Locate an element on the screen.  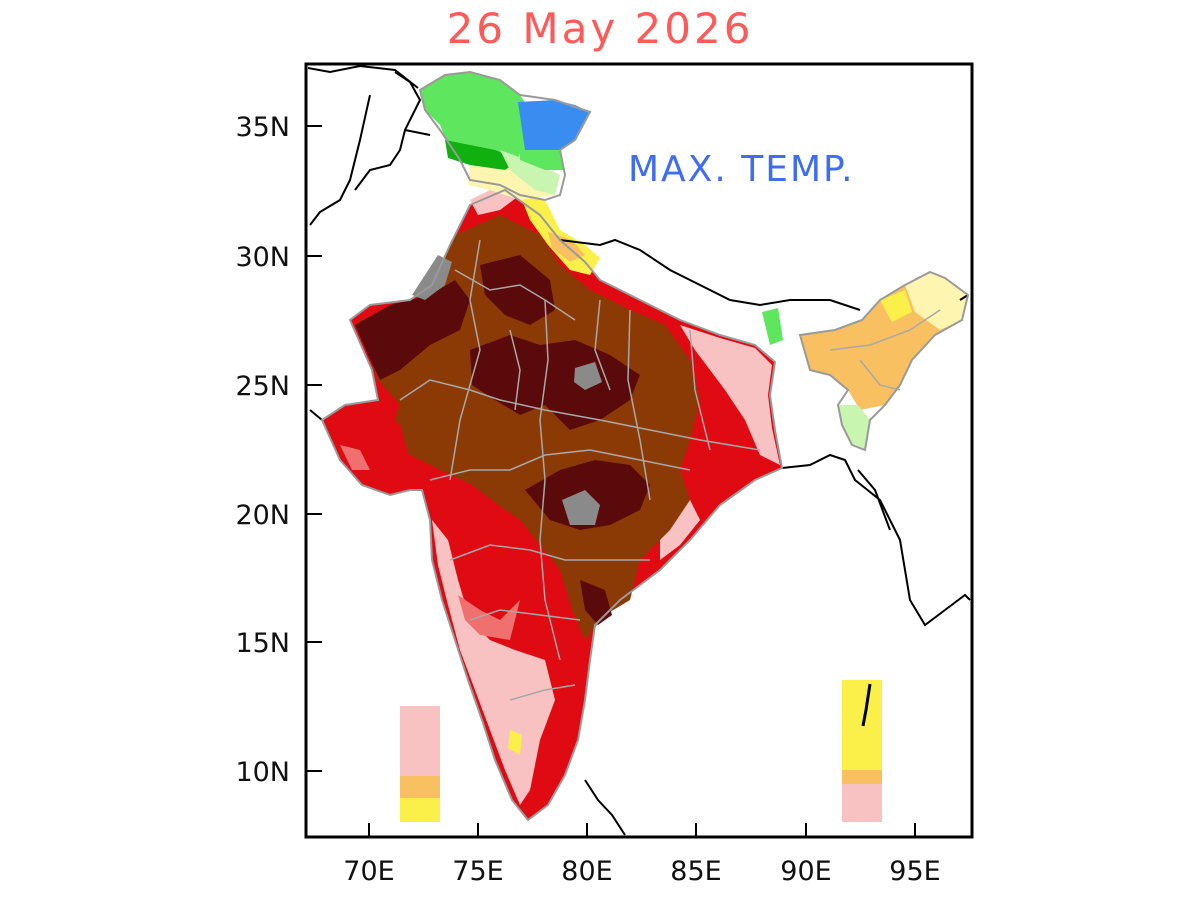
lon-tick-80e: 80E is located at coordinates (586, 871).